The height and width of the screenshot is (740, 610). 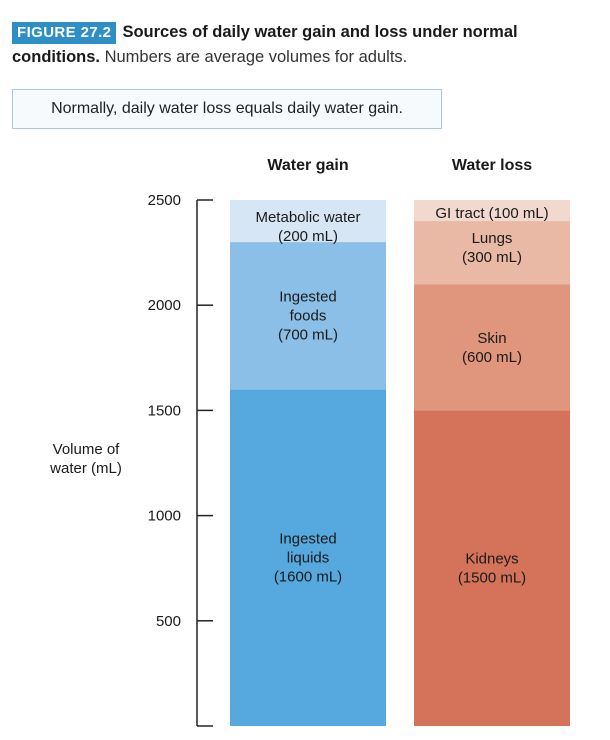 What do you see at coordinates (168, 621) in the screenshot?
I see `y-tick-label-500: 500` at bounding box center [168, 621].